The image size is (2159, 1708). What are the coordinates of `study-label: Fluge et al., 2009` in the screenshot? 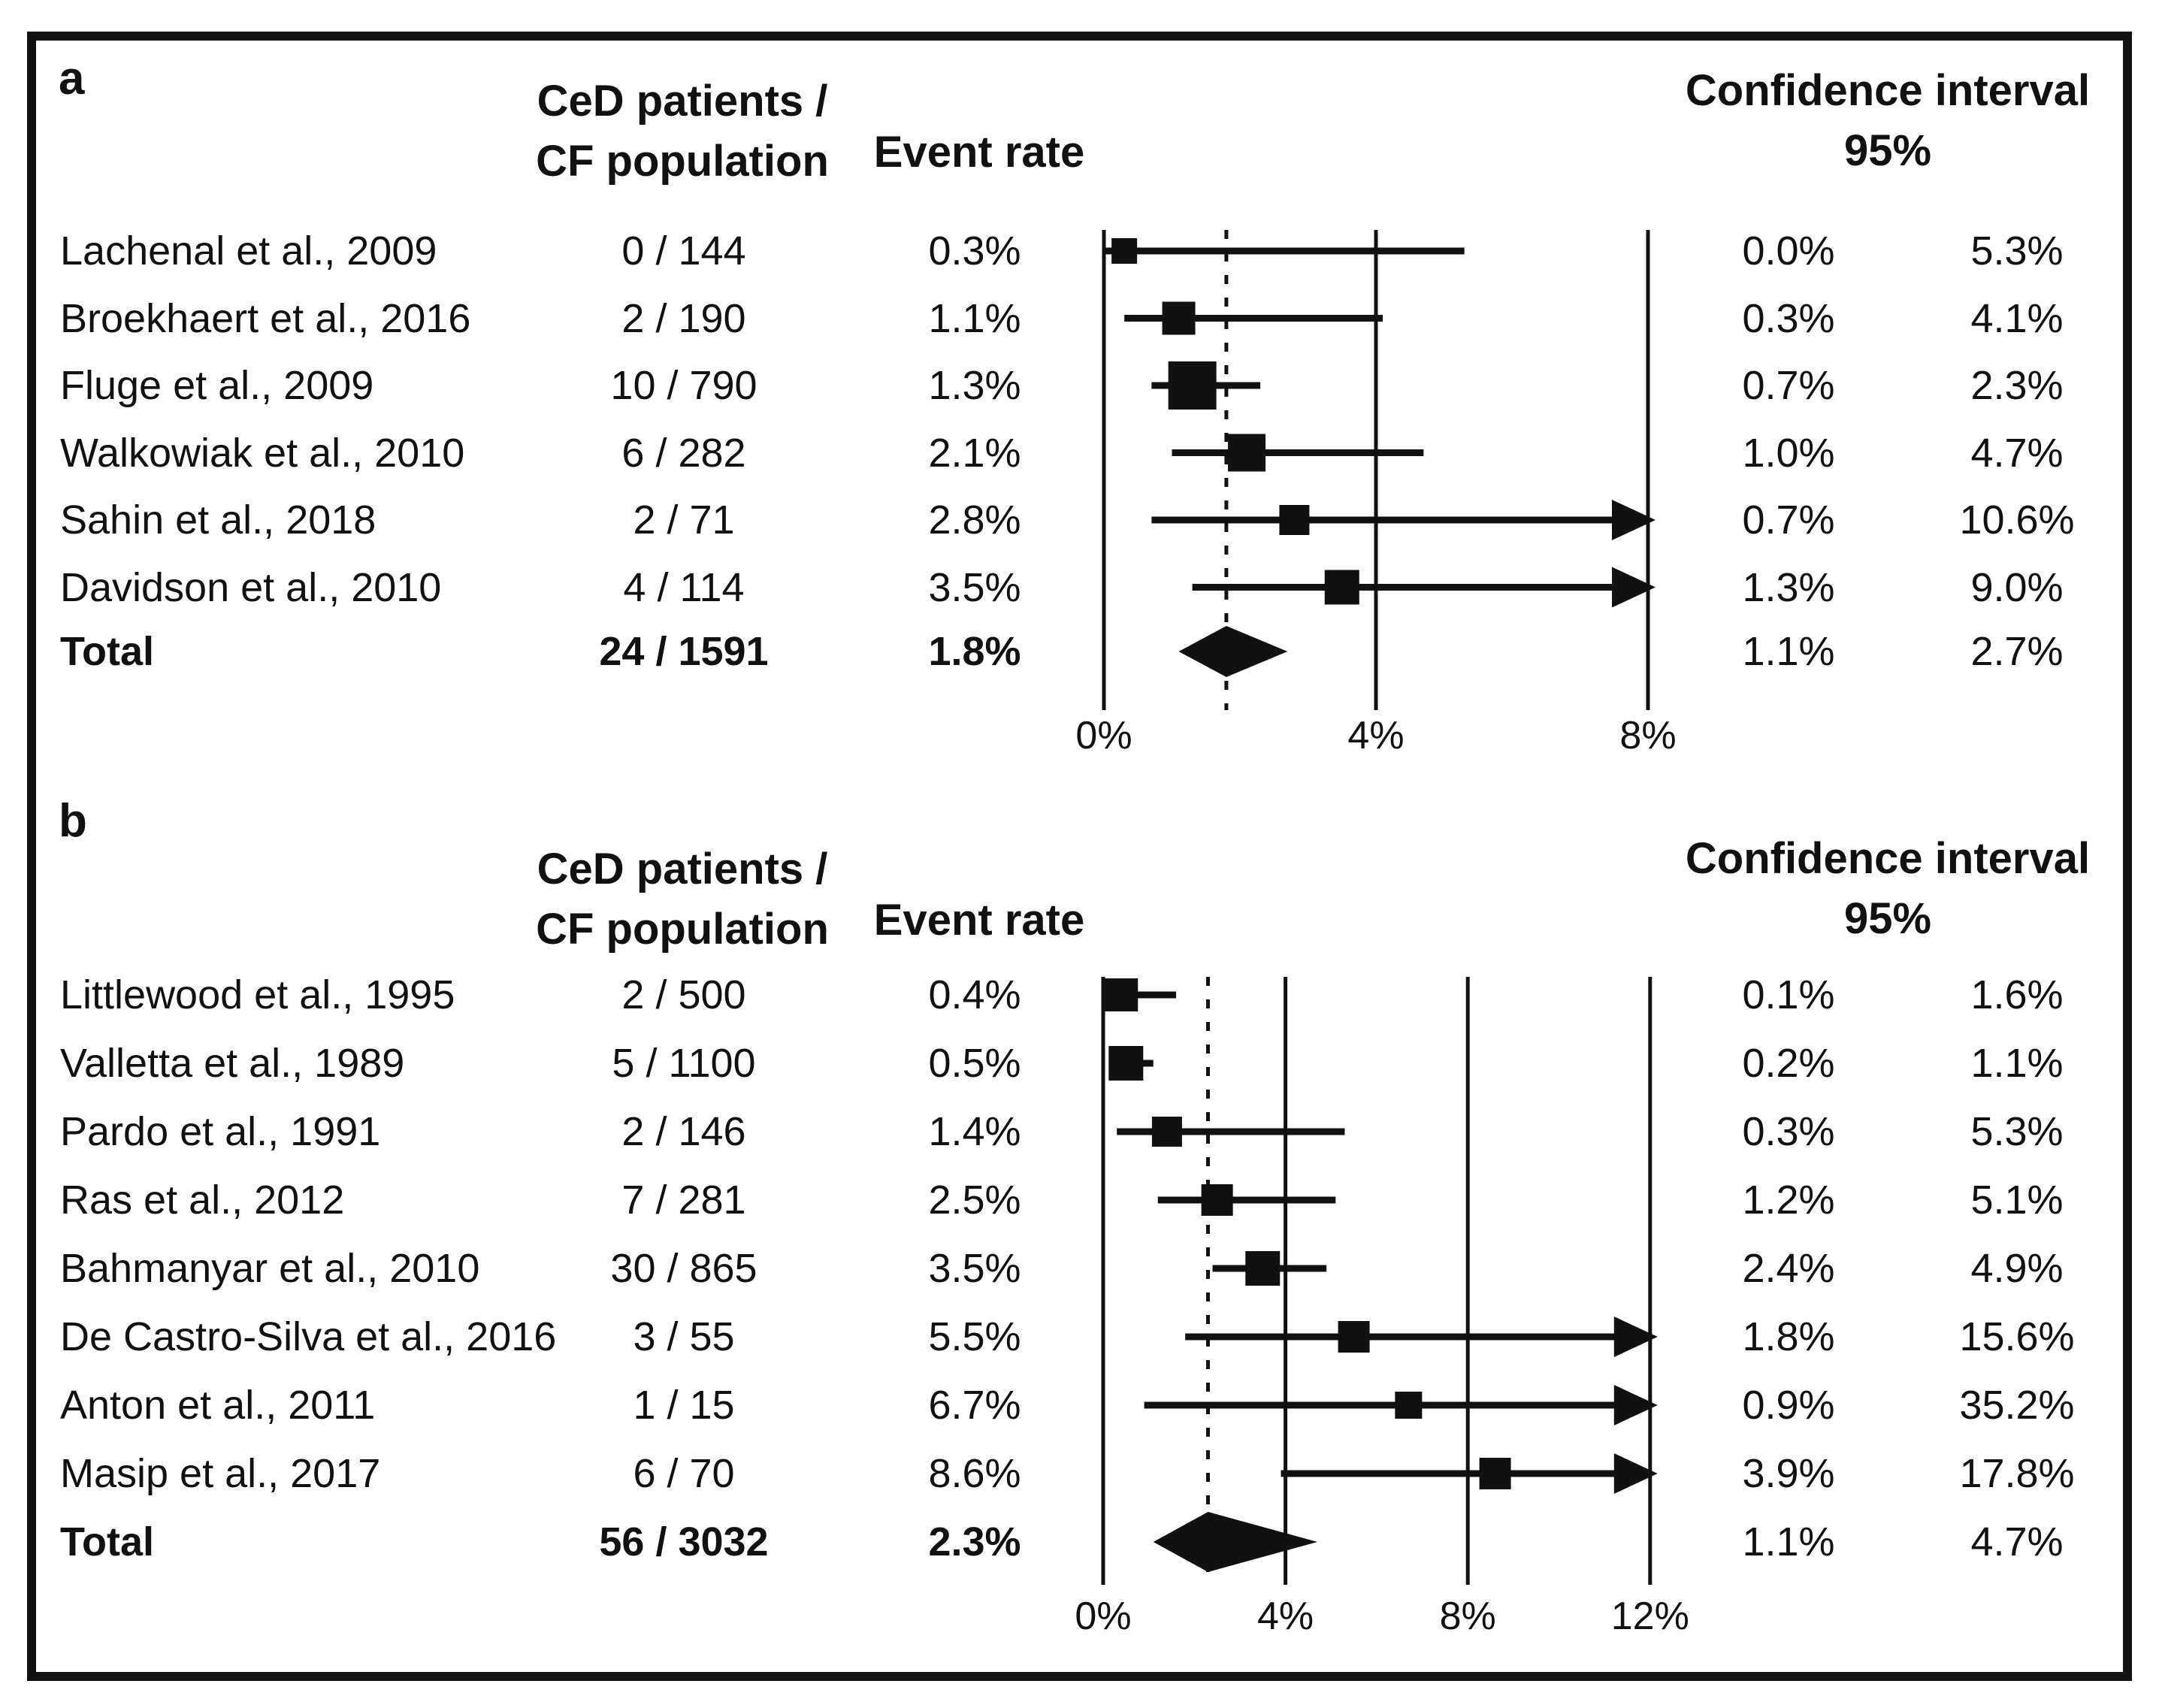 It's located at (217, 385).